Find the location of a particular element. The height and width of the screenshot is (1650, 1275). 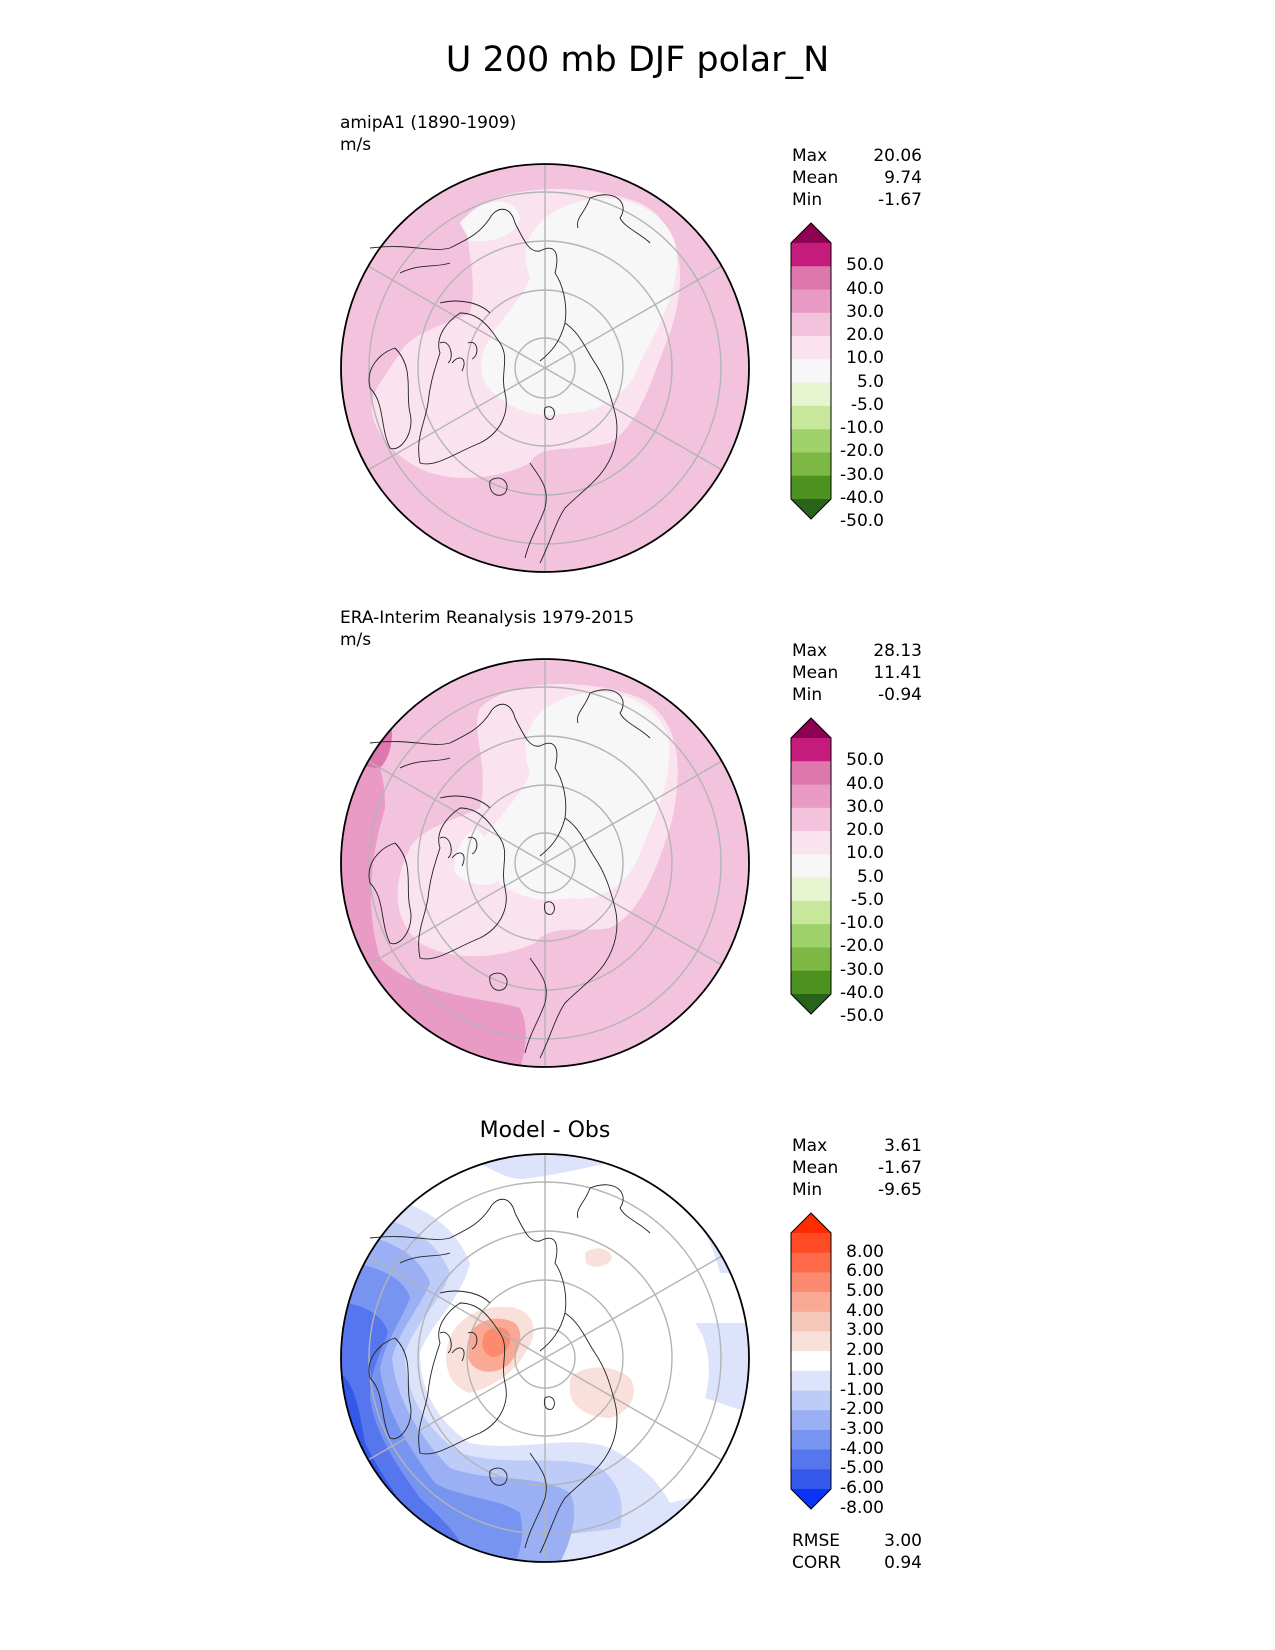

colorbar-tick-label: 2.00 is located at coordinates (865, 1350).